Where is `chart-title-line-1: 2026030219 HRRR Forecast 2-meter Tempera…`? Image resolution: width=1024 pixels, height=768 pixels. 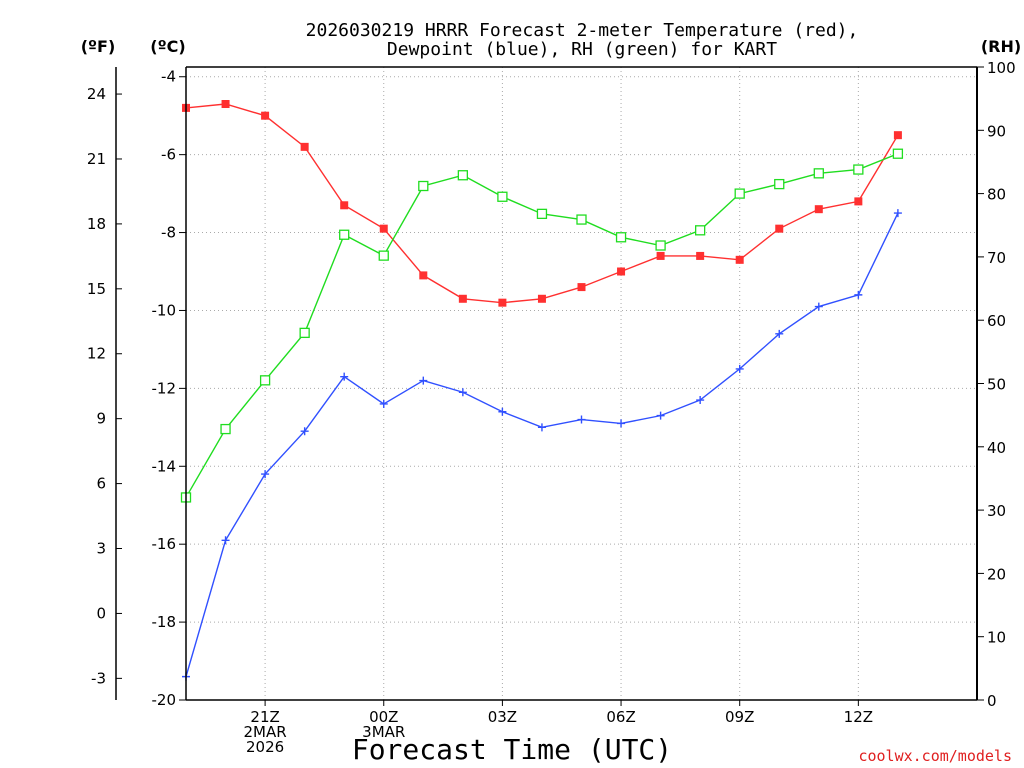 chart-title-line-1: 2026030219 HRRR Forecast 2-meter Tempera… is located at coordinates (582, 30).